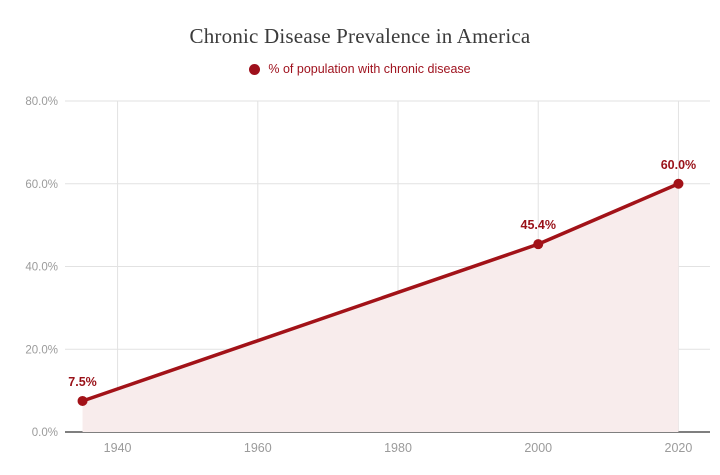 The image size is (720, 475). What do you see at coordinates (255, 69) in the screenshot?
I see `legend-marker-icon` at bounding box center [255, 69].